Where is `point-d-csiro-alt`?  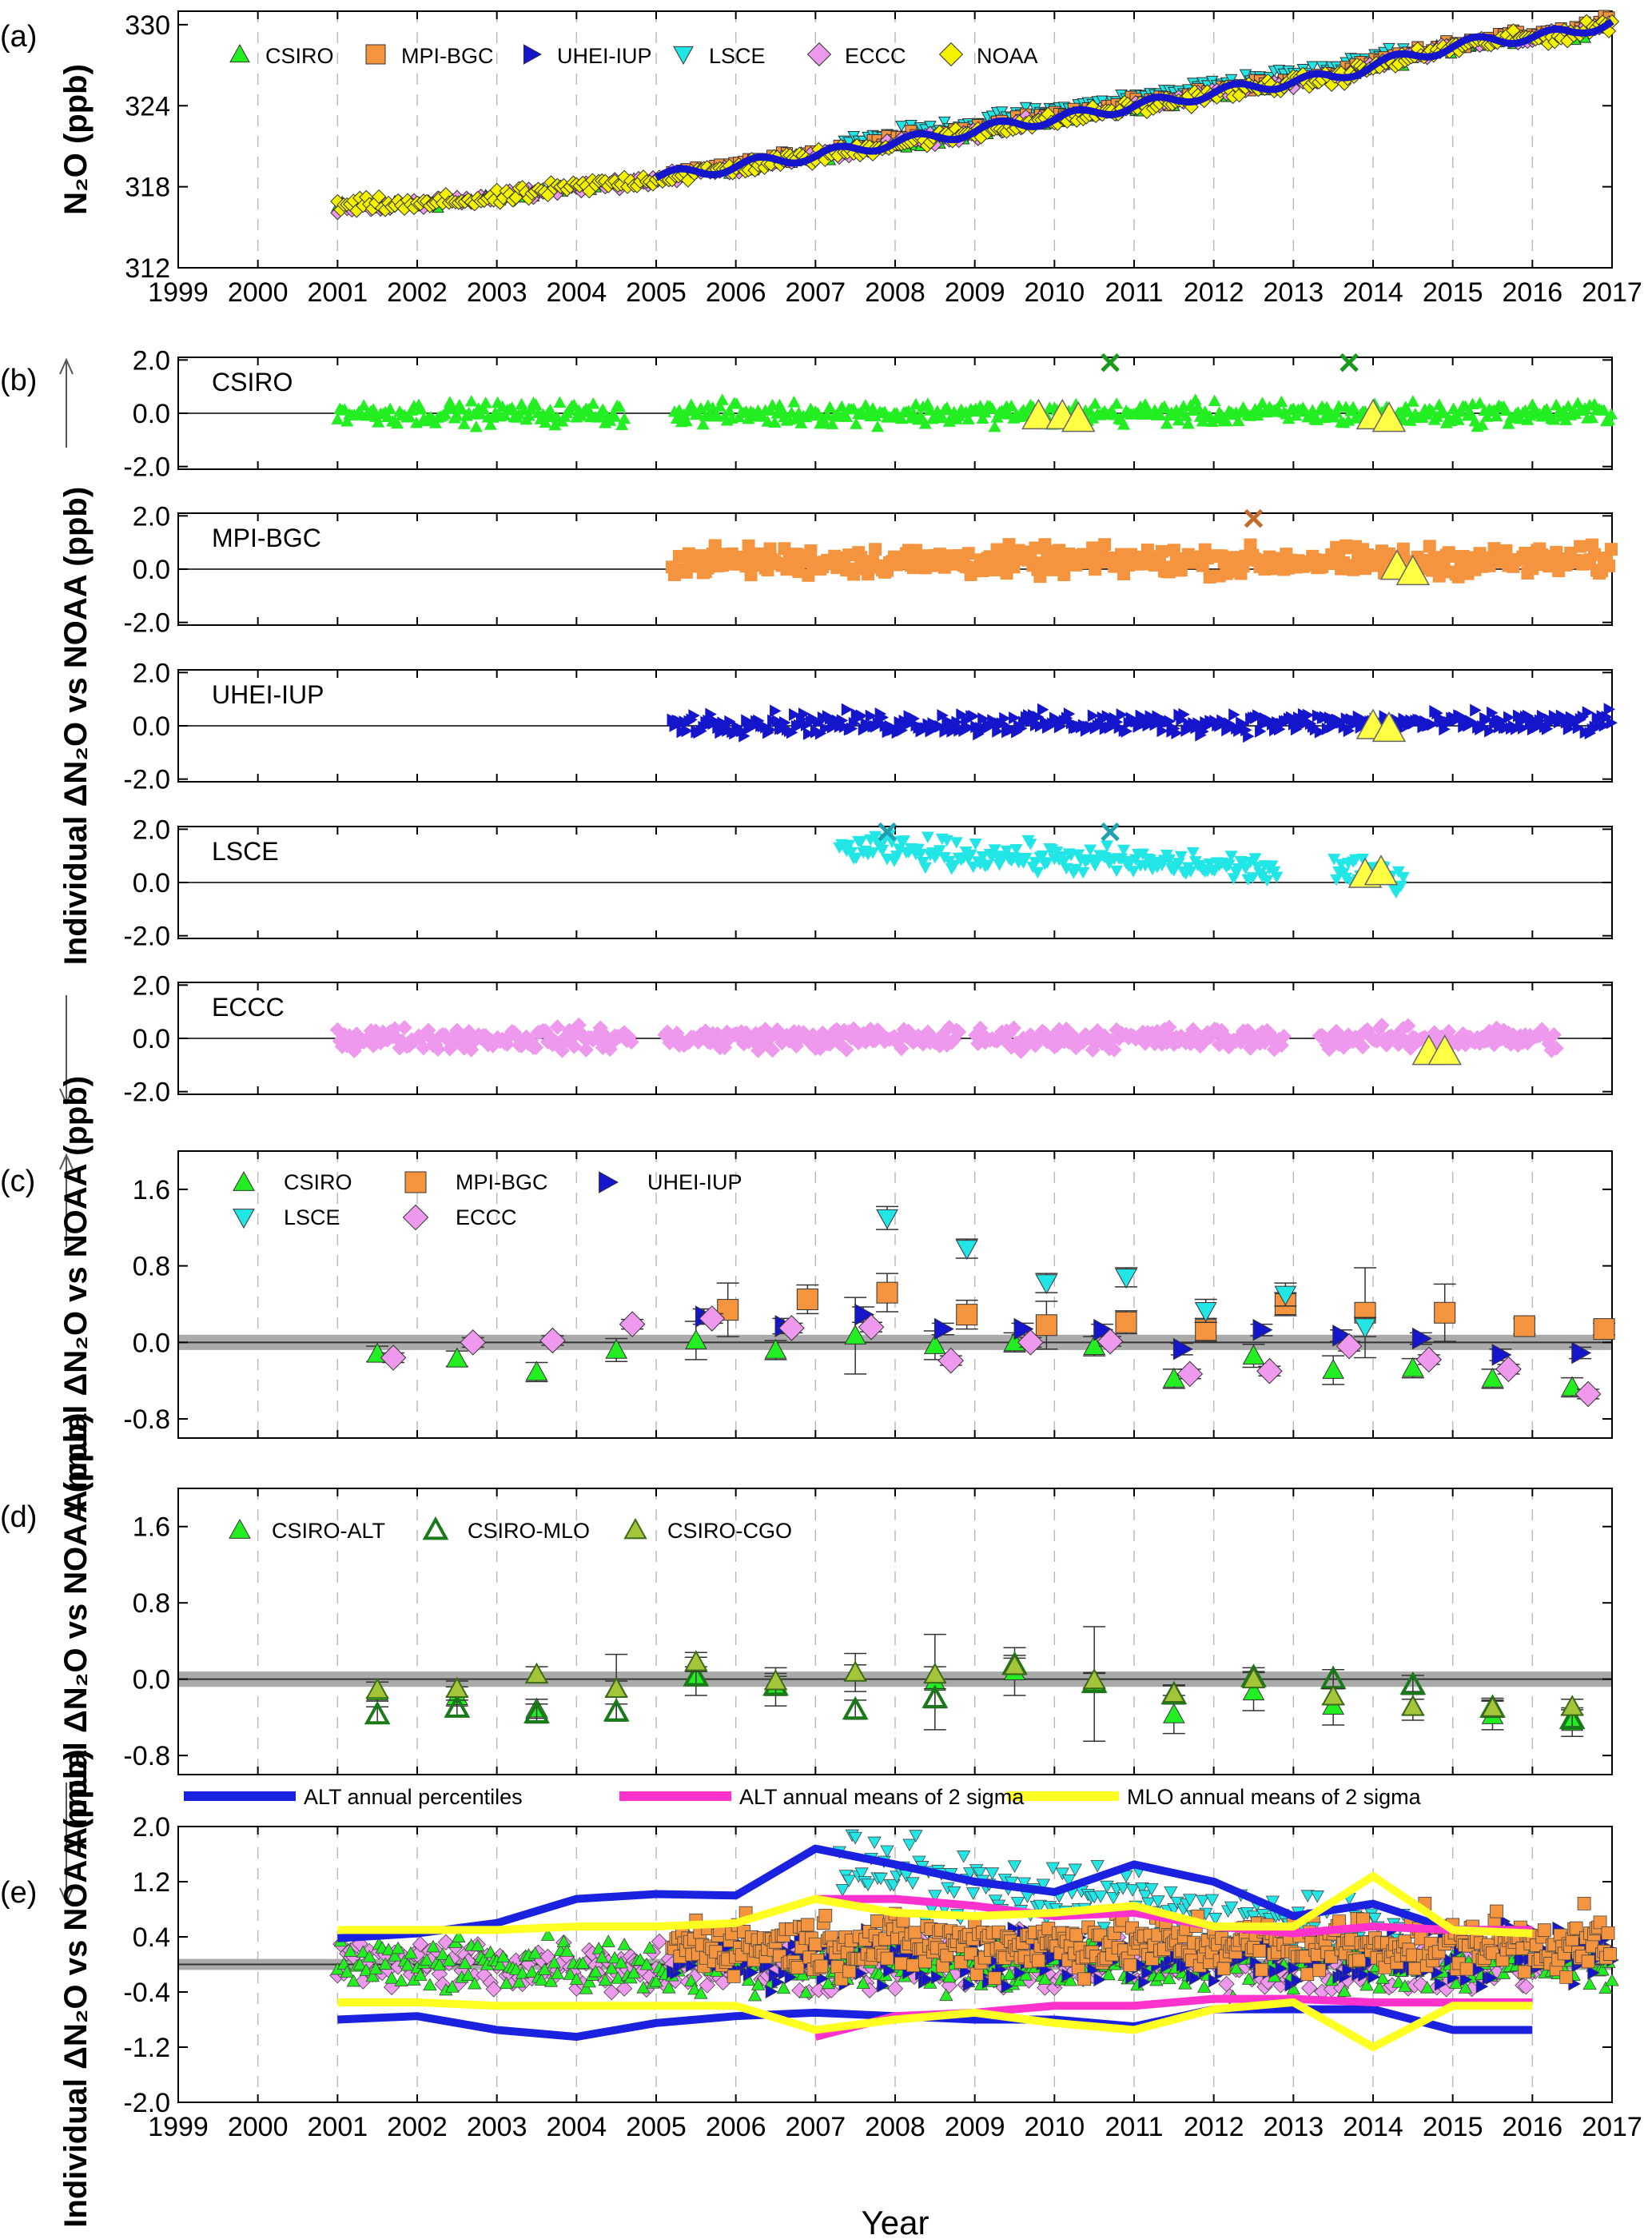 point-d-csiro-alt is located at coordinates (1173, 1713).